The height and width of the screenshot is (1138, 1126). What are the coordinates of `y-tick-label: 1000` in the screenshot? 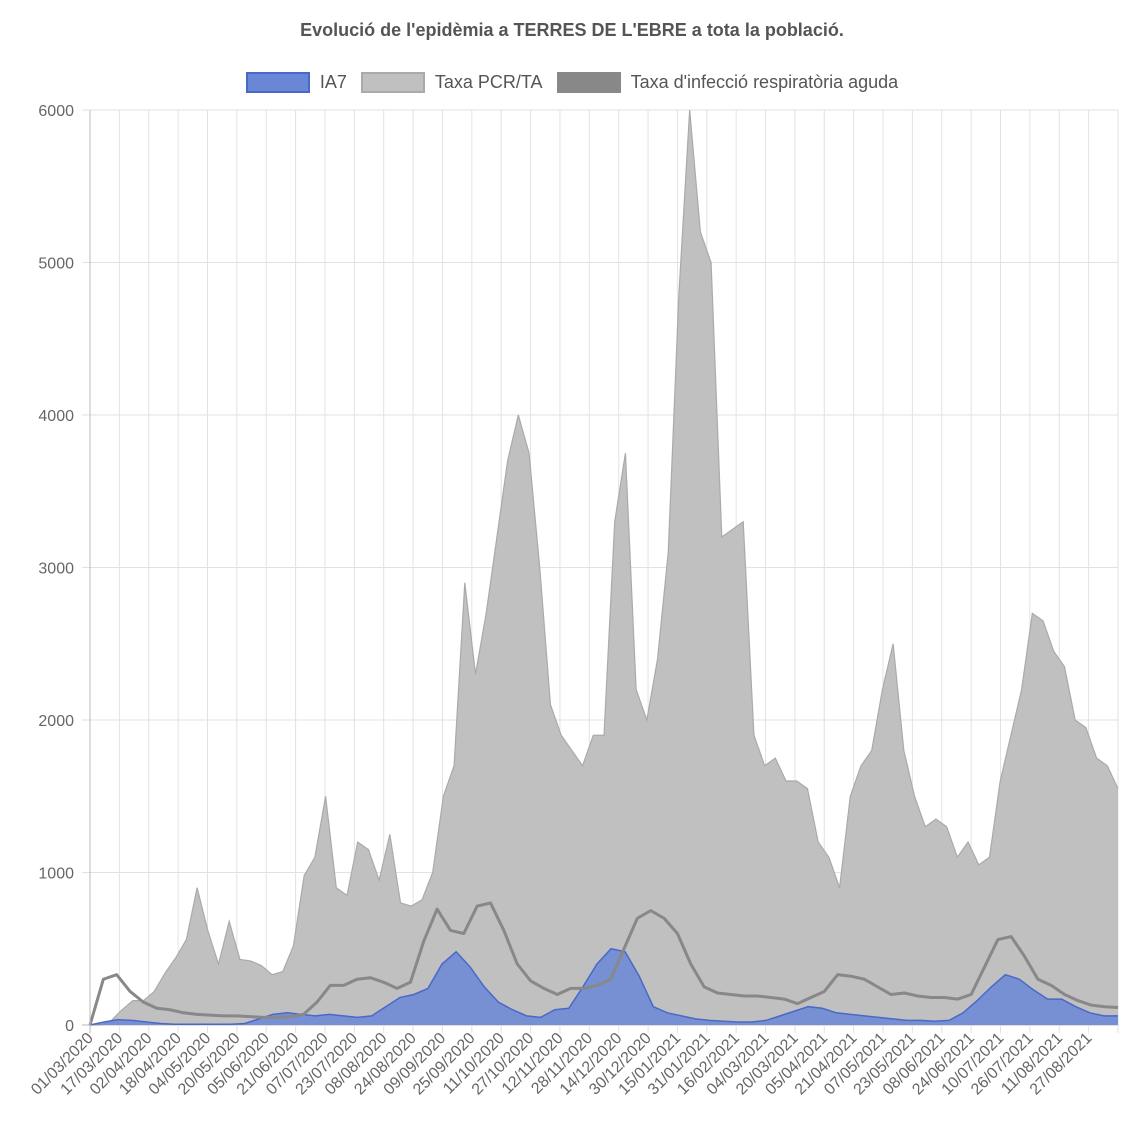 It's located at (56, 874).